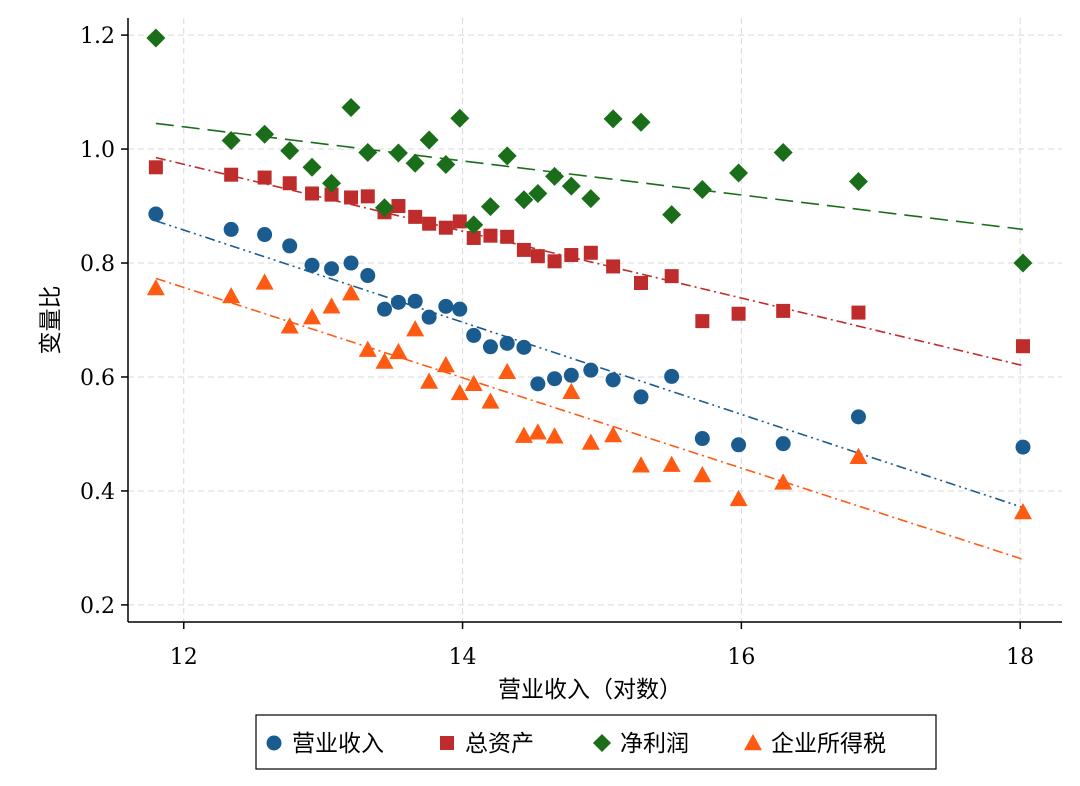 The width and height of the screenshot is (1080, 786). I want to click on y-tick-label: 0.2, so click(97, 606).